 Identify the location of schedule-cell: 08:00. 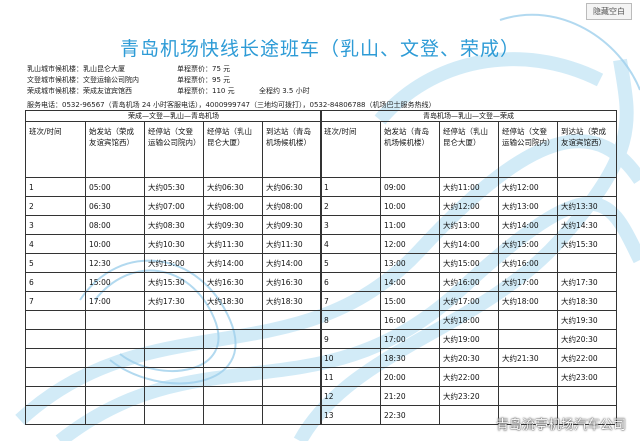
(115, 225).